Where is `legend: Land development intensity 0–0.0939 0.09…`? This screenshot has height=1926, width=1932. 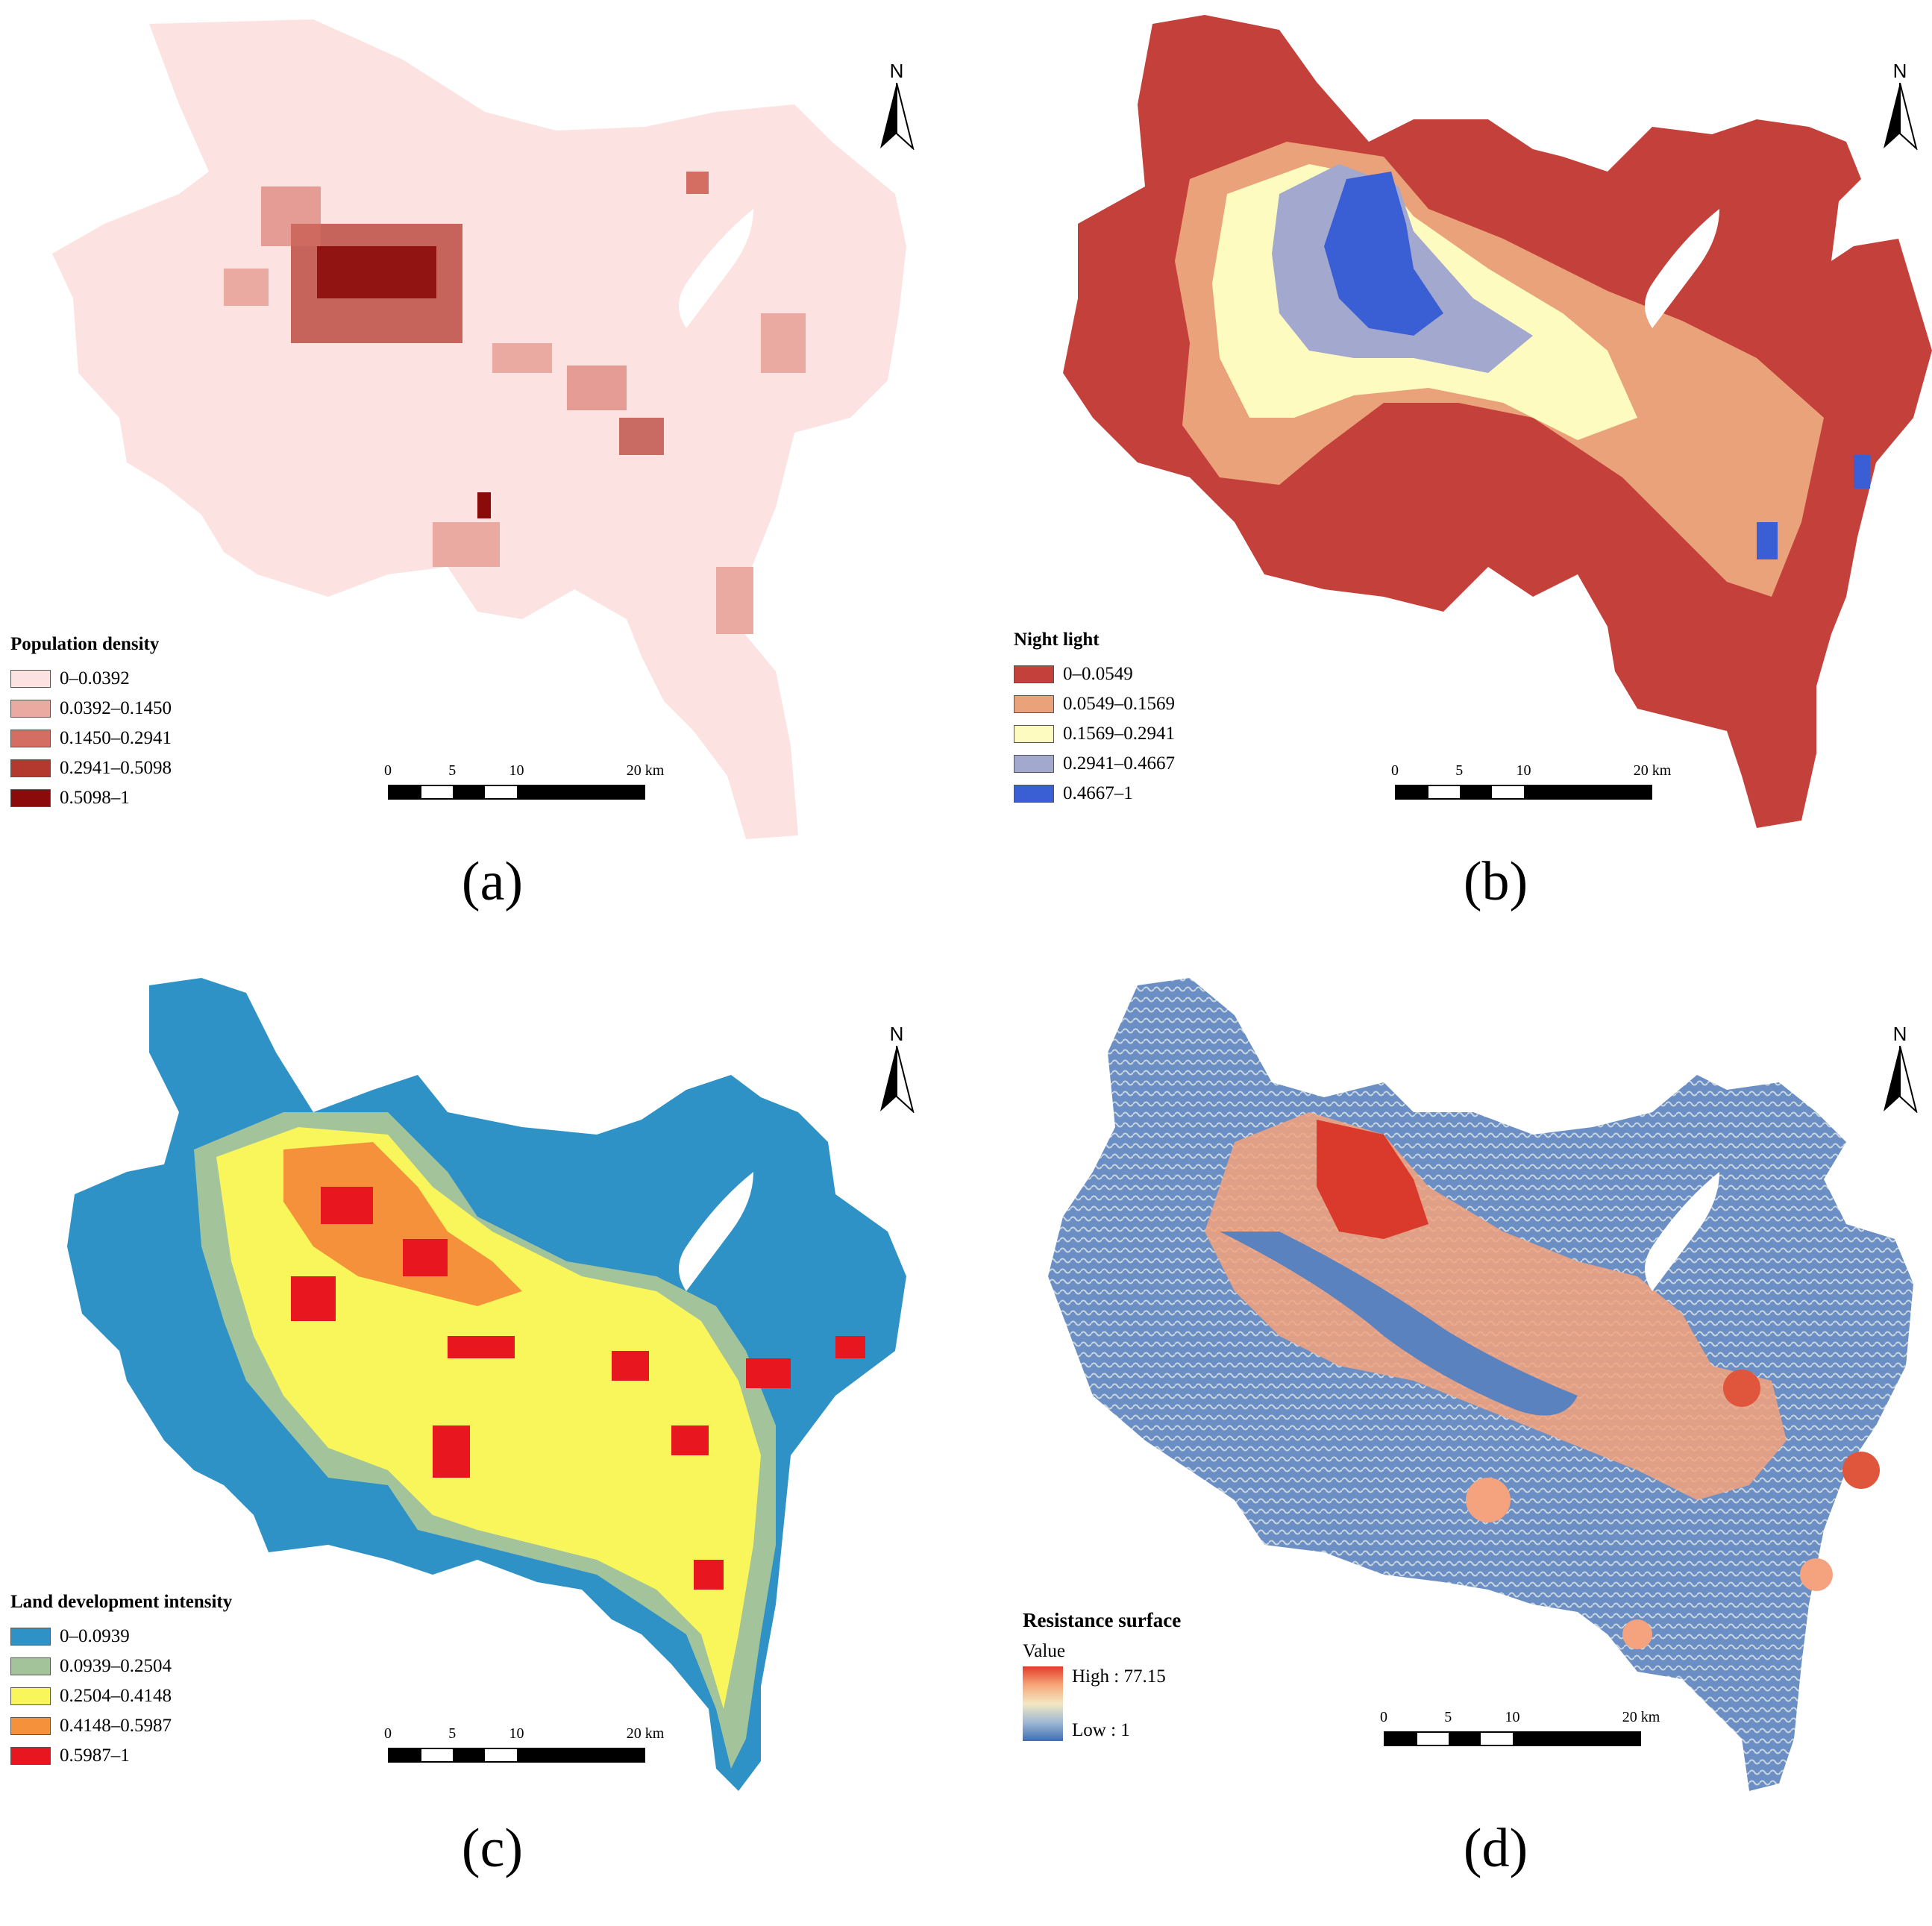
legend: Land development intensity 0–0.0939 0.09… is located at coordinates (121, 1681).